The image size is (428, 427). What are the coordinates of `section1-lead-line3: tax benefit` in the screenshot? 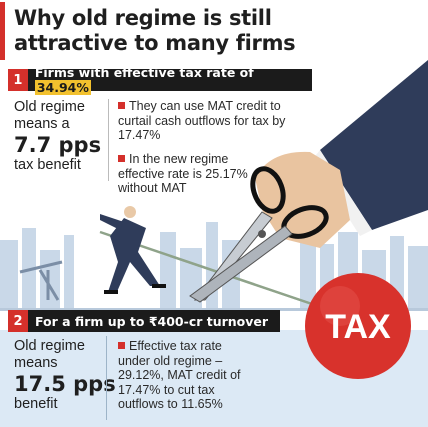 It's located at (47, 165).